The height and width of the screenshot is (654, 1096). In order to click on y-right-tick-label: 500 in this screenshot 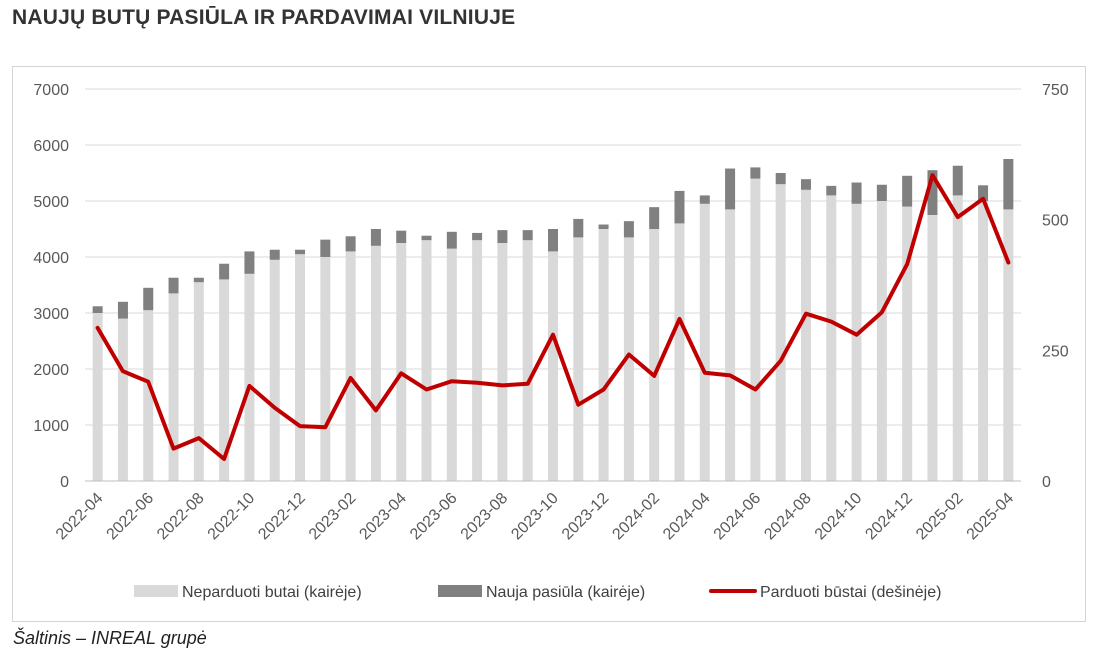, I will do `click(1055, 221)`.